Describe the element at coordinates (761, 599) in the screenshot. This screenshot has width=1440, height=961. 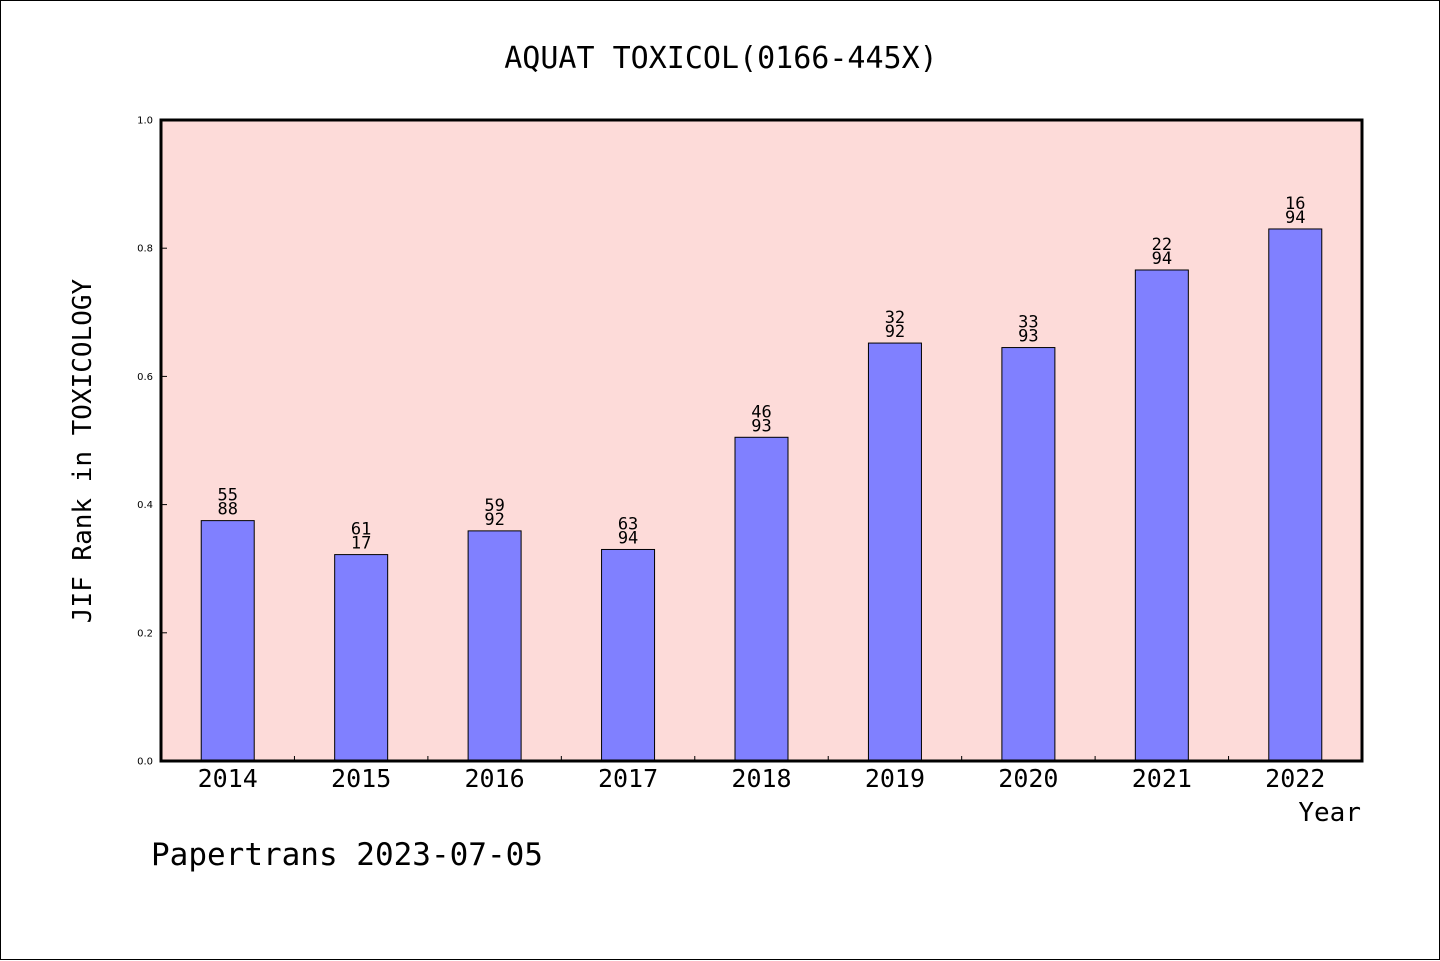
I see `bar-2018` at that location.